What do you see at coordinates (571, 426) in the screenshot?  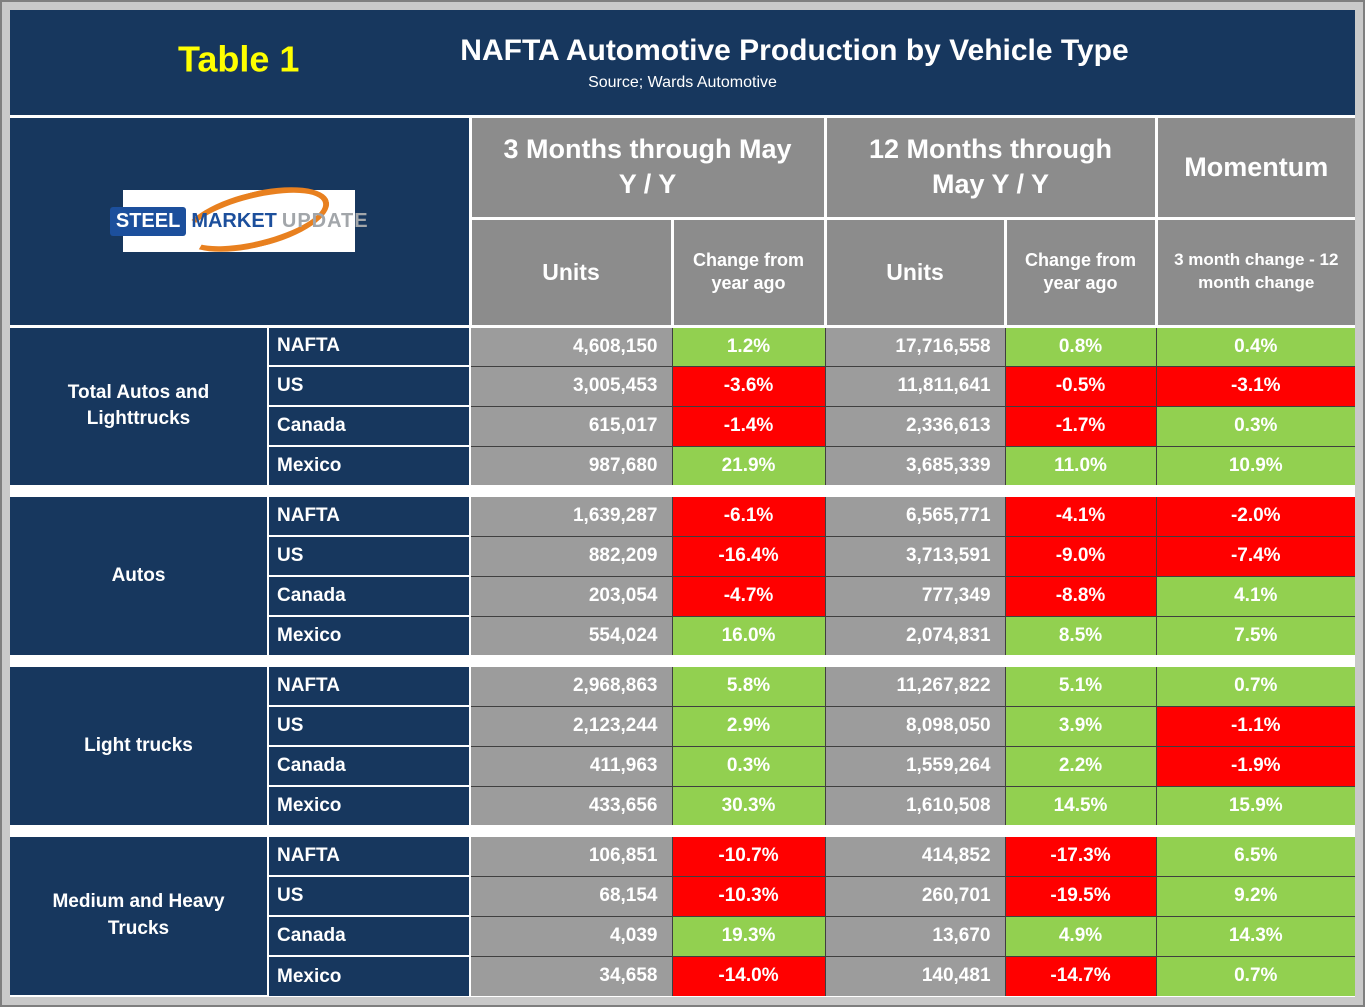 I see `units-3mo-value: 615,017` at bounding box center [571, 426].